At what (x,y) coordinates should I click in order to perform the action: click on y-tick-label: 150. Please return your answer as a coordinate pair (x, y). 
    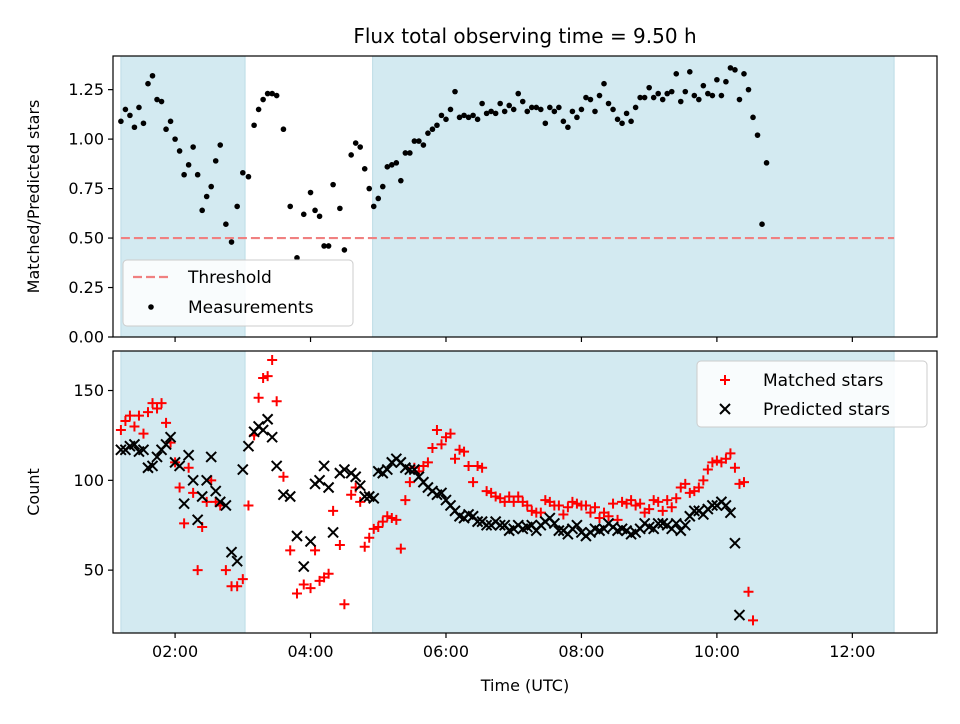
    Looking at the image, I should click on (88, 390).